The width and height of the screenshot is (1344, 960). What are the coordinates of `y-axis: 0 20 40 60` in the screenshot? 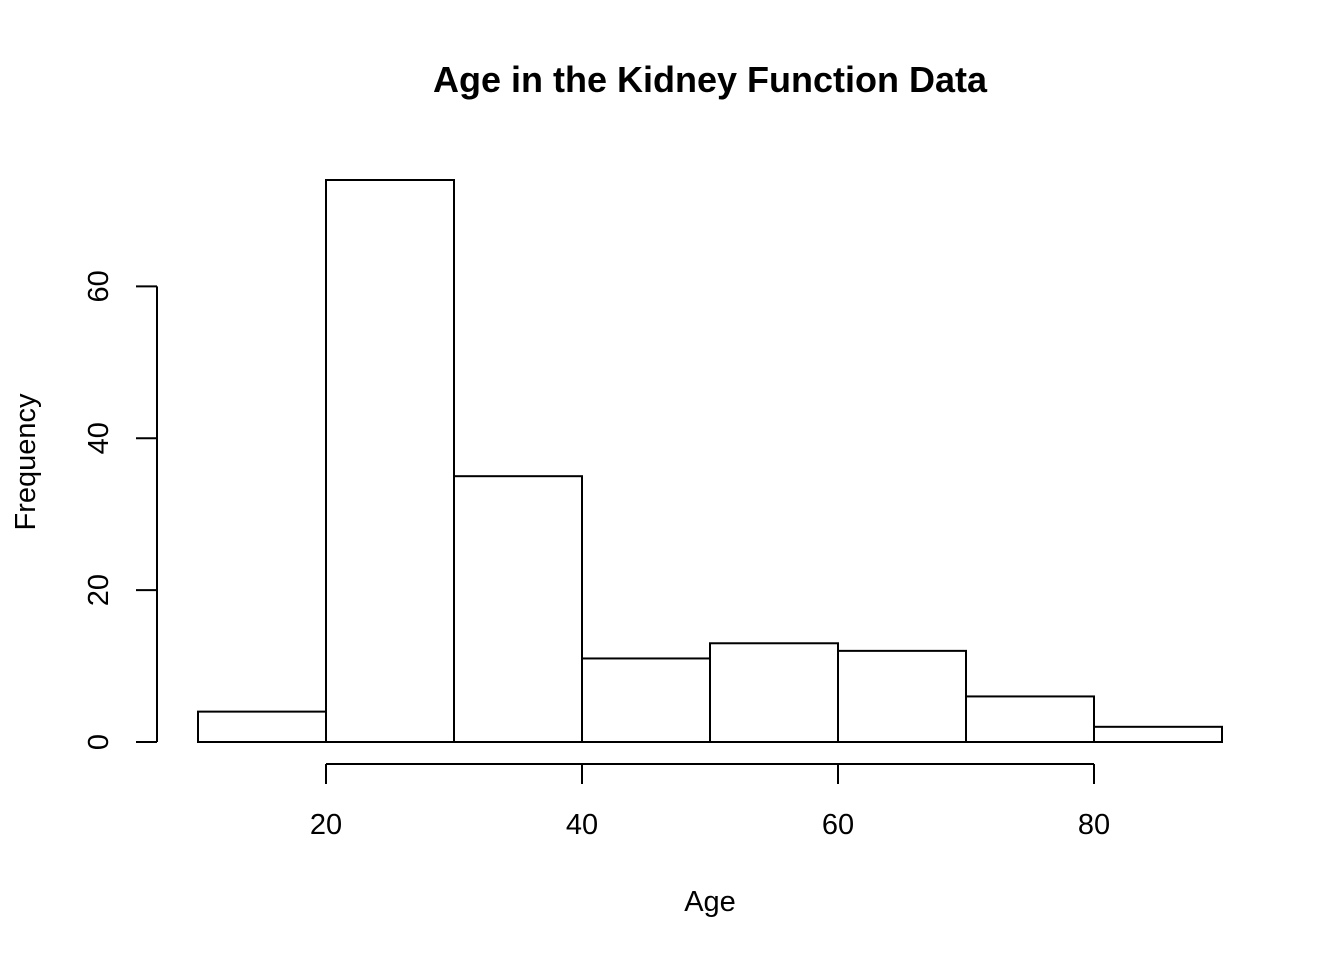 It's located at (120, 510).